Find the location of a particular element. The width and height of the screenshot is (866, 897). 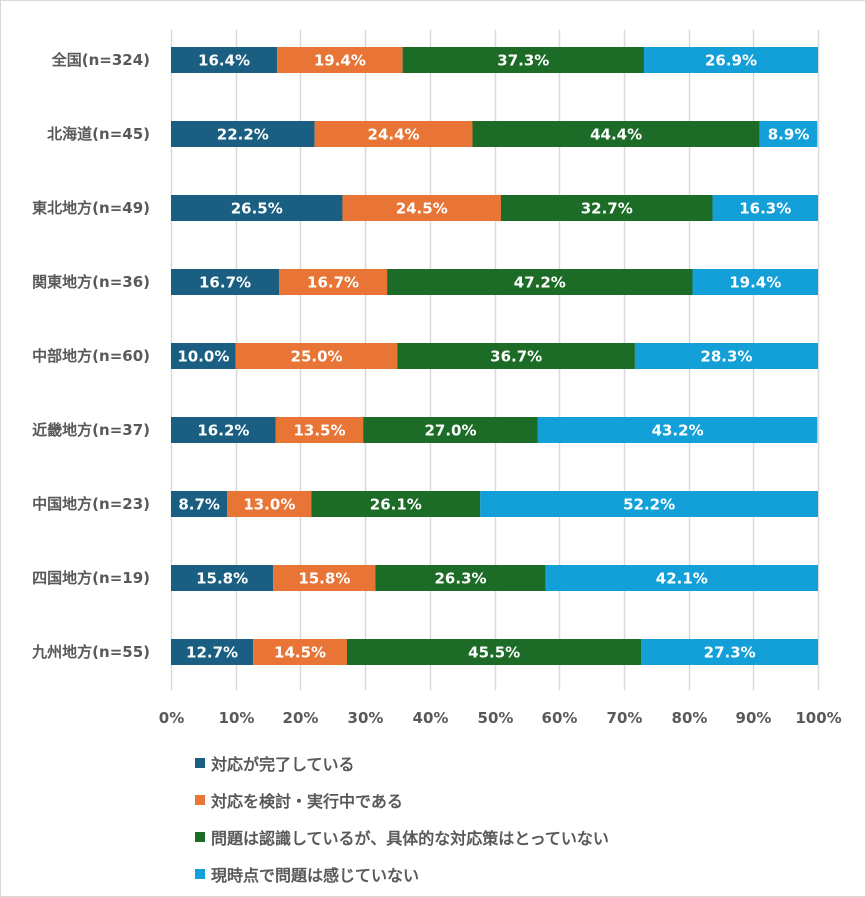

category-label: 近畿地方(n=37) is located at coordinates (91, 430).